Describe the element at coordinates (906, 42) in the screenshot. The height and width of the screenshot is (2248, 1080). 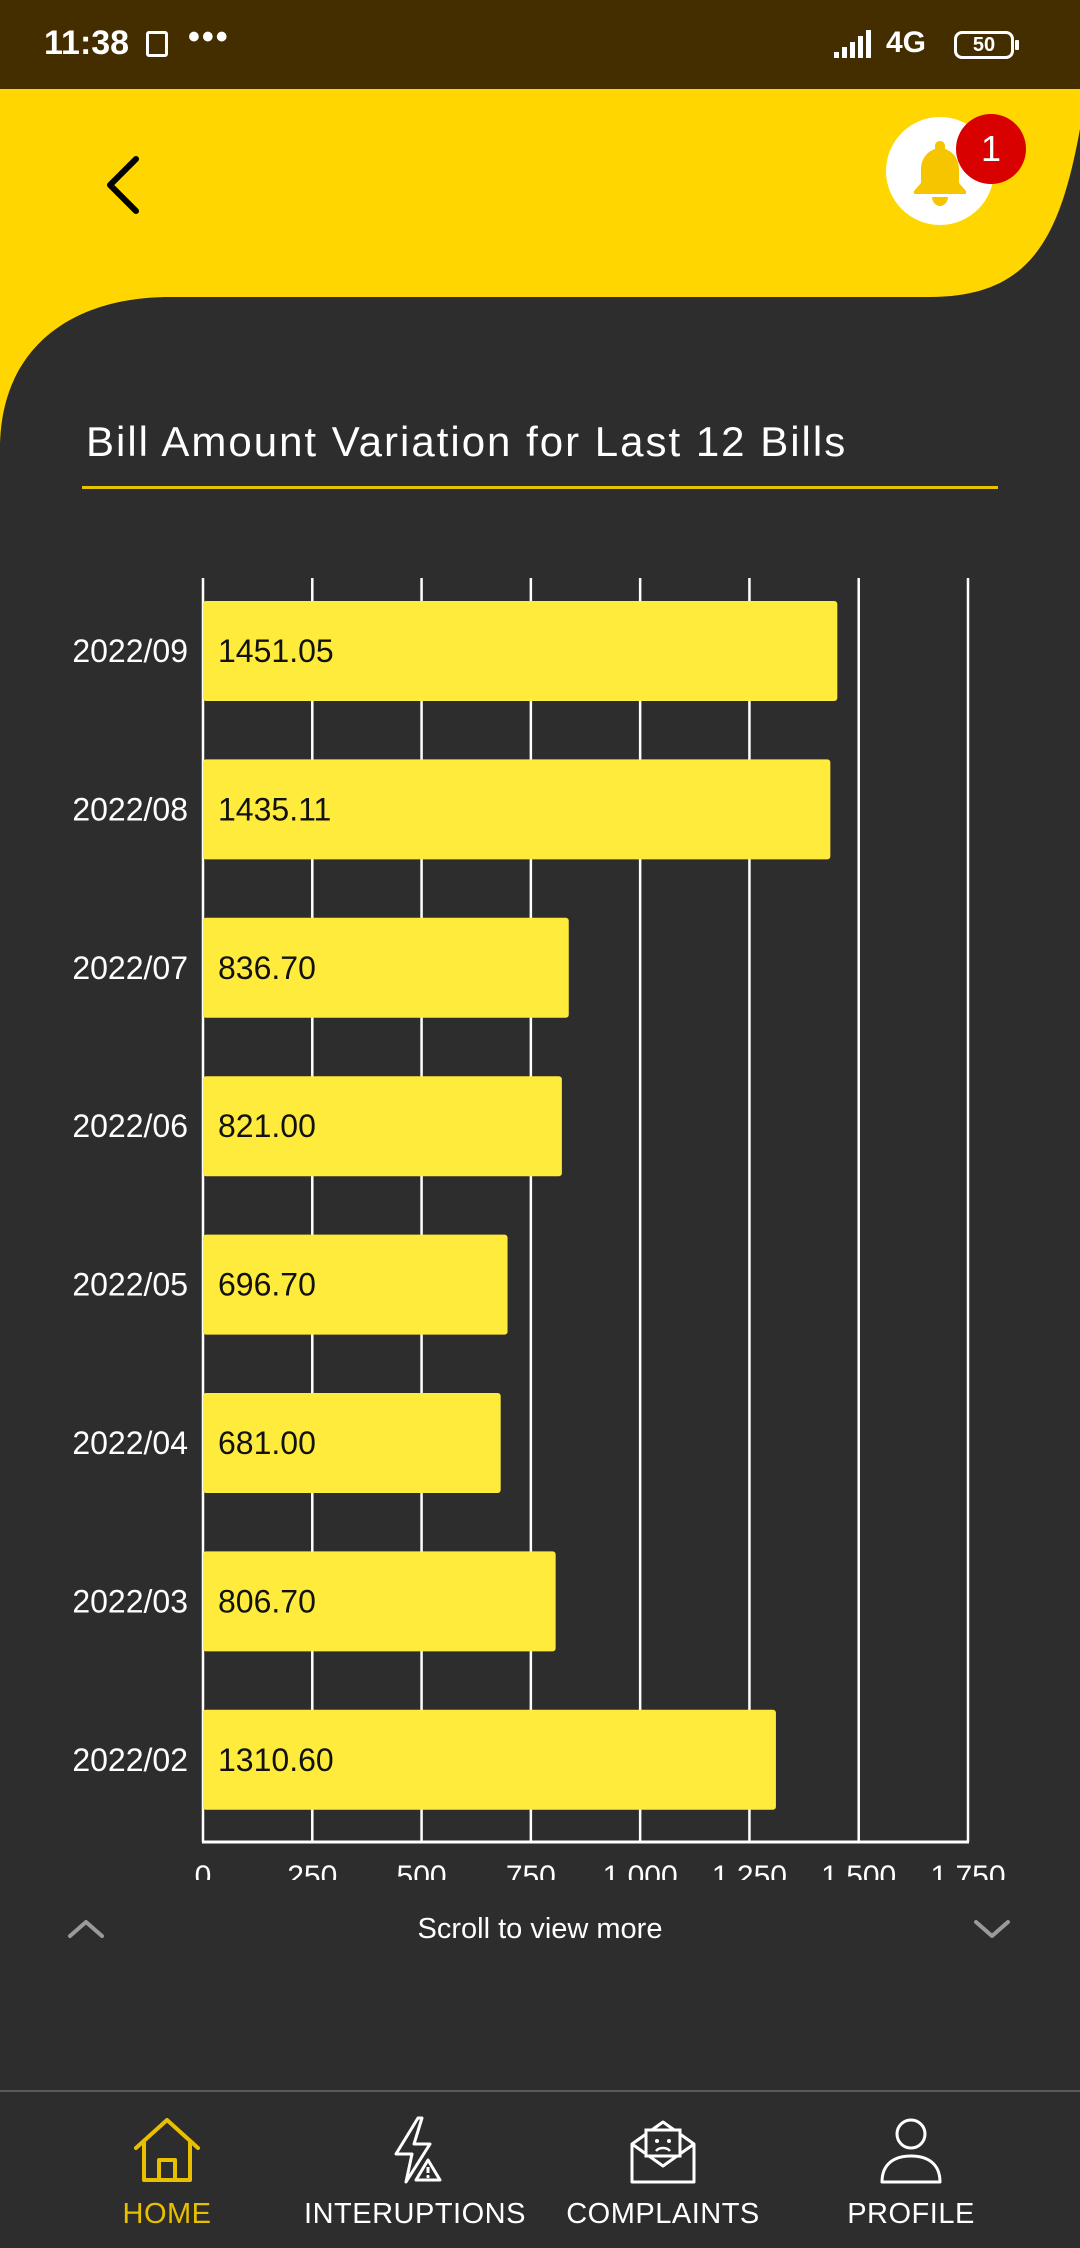
I see `network-type: 4G` at that location.